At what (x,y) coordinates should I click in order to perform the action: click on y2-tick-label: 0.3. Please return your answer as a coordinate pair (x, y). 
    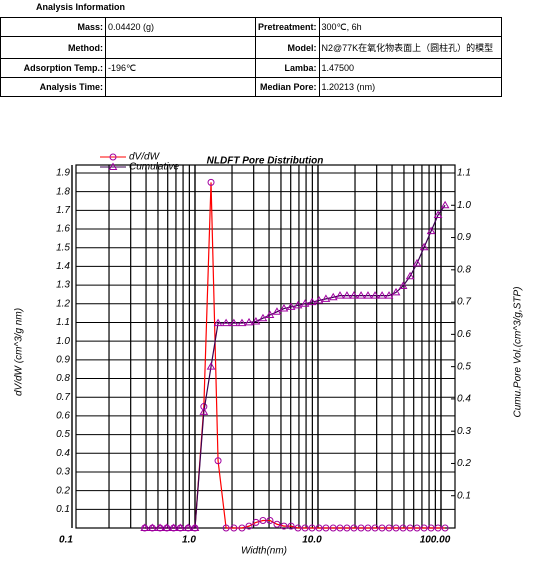
    Looking at the image, I should click on (464, 431).